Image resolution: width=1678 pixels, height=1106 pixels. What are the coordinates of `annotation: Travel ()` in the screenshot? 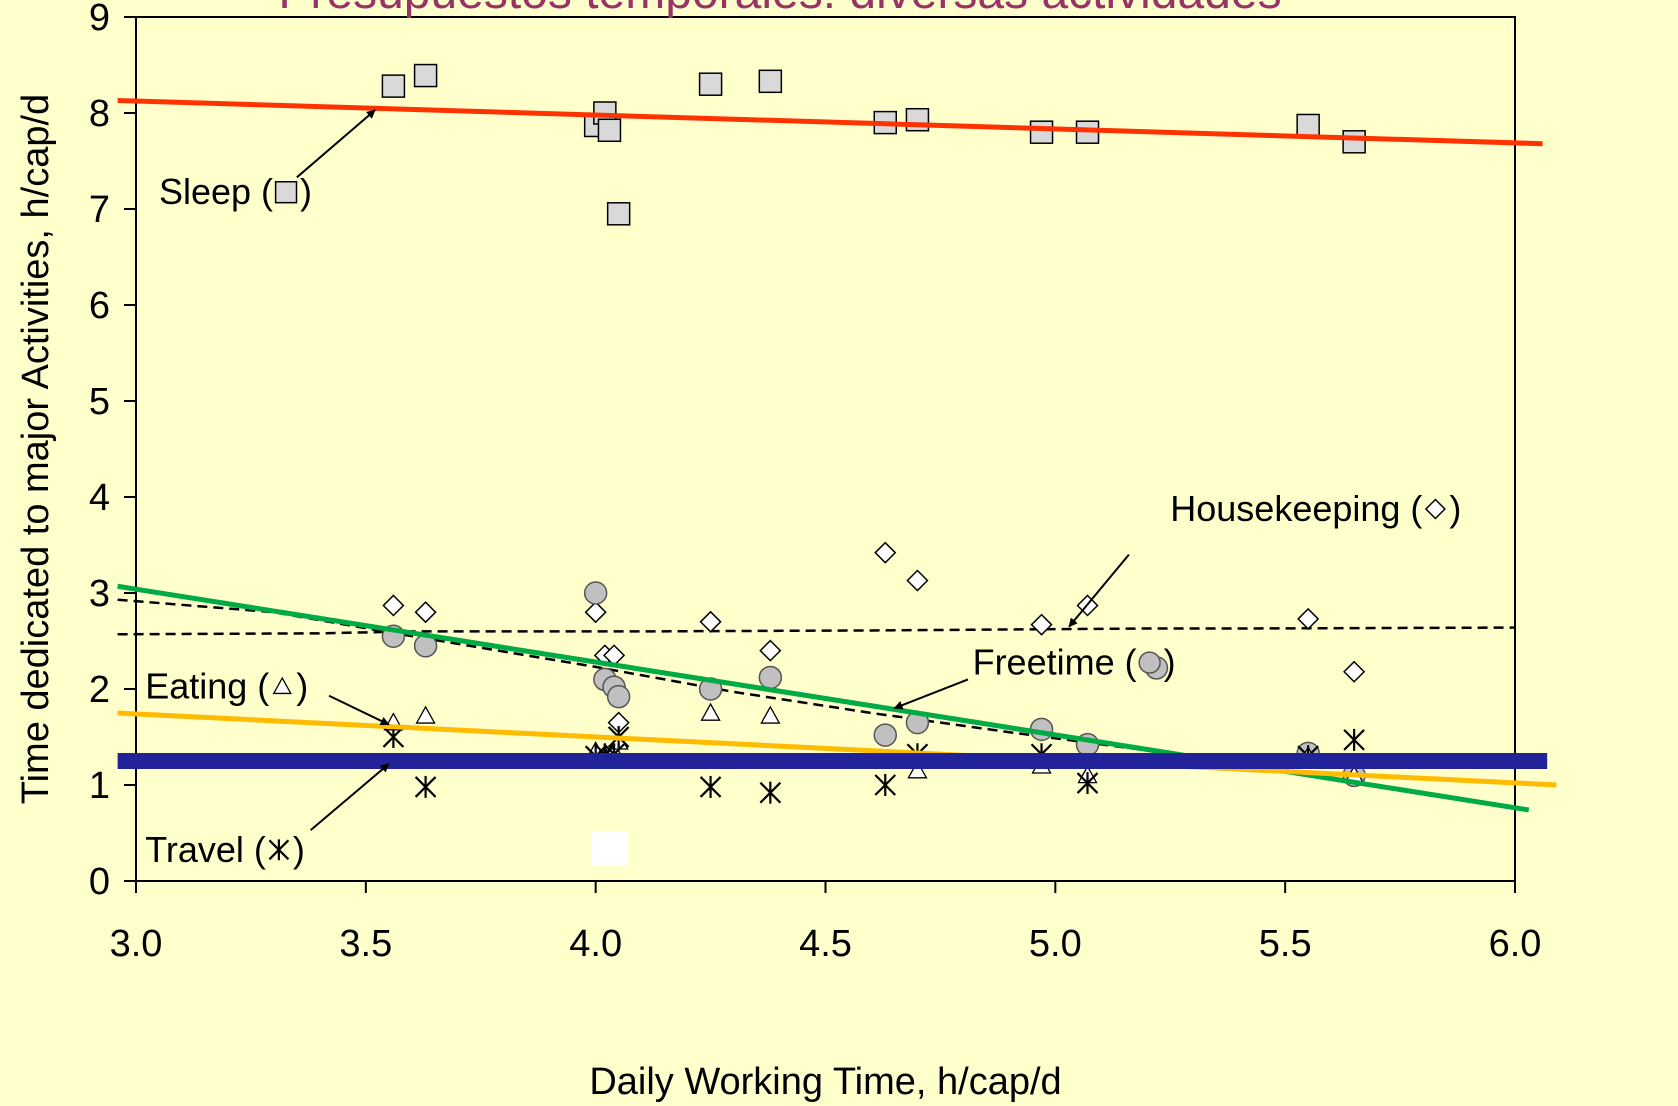 It's located at (267, 816).